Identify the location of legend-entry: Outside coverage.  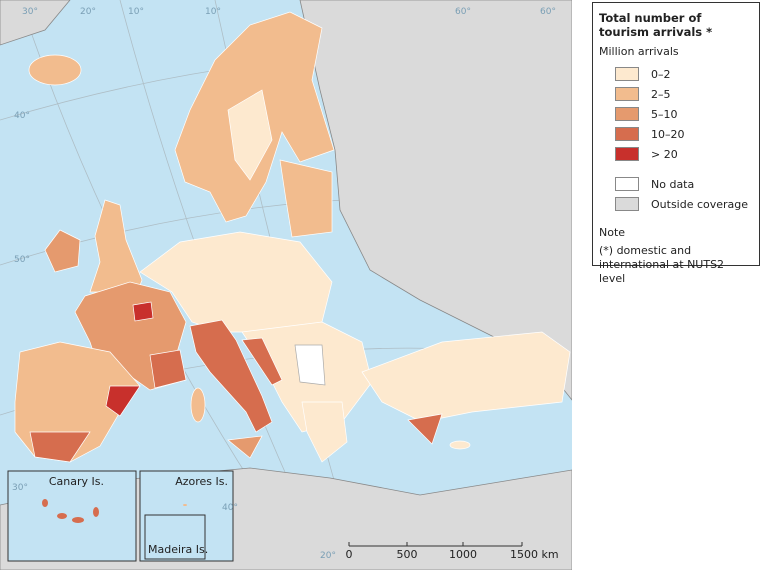
(682, 204).